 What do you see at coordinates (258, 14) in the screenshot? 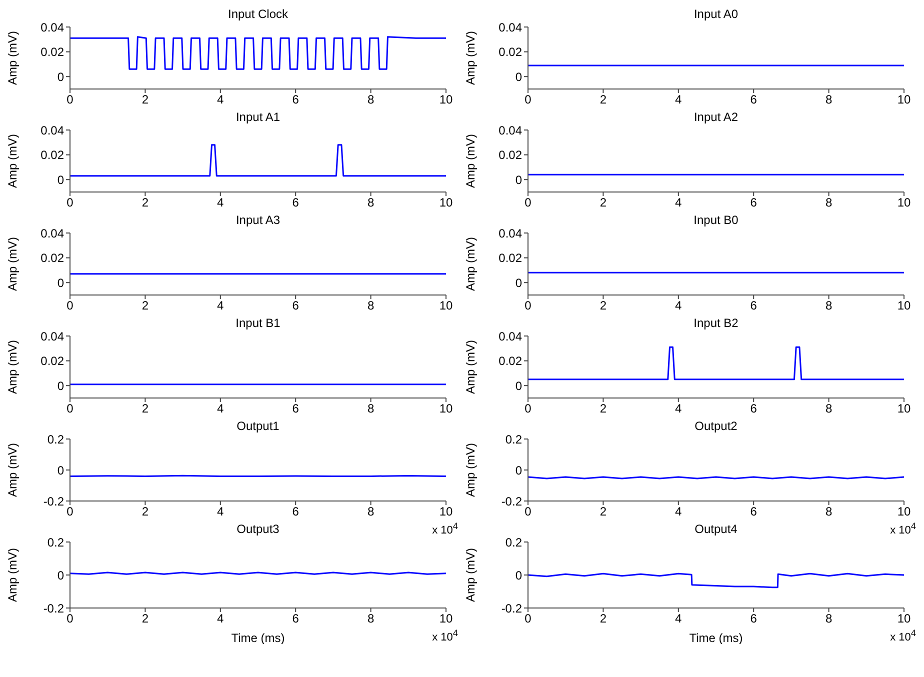
I see `chart-title: Input Clock` at bounding box center [258, 14].